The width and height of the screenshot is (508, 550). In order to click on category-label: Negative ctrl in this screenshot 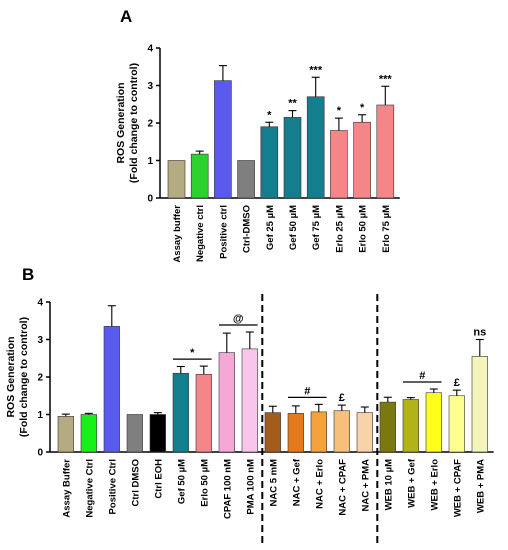, I will do `click(200, 233)`.